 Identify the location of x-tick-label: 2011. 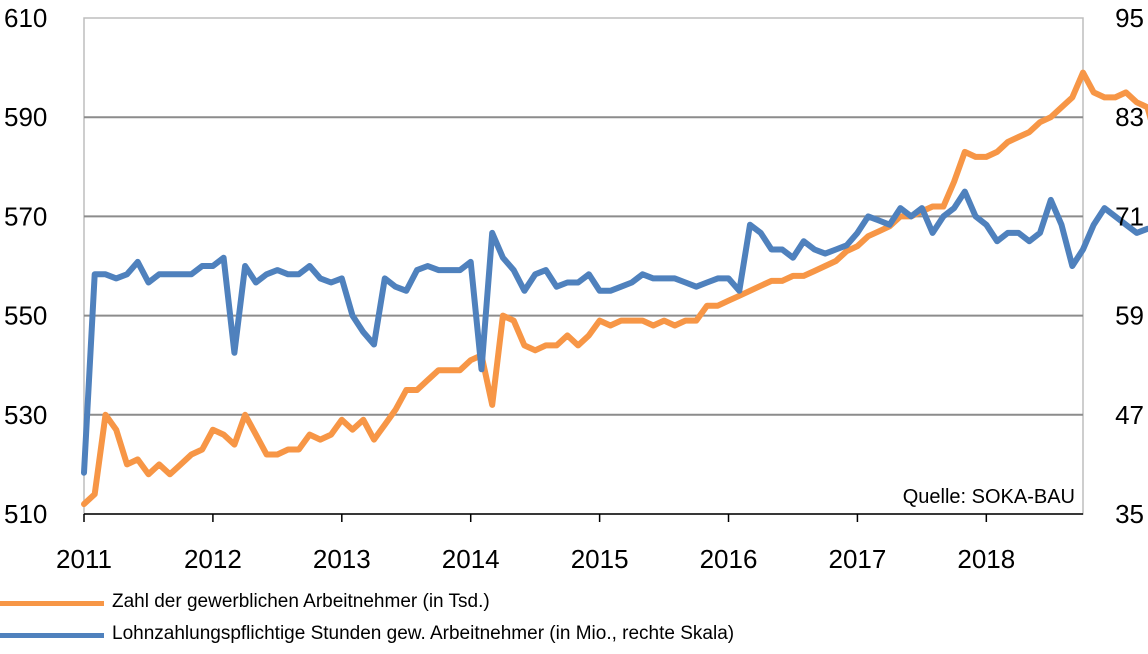
(84, 559).